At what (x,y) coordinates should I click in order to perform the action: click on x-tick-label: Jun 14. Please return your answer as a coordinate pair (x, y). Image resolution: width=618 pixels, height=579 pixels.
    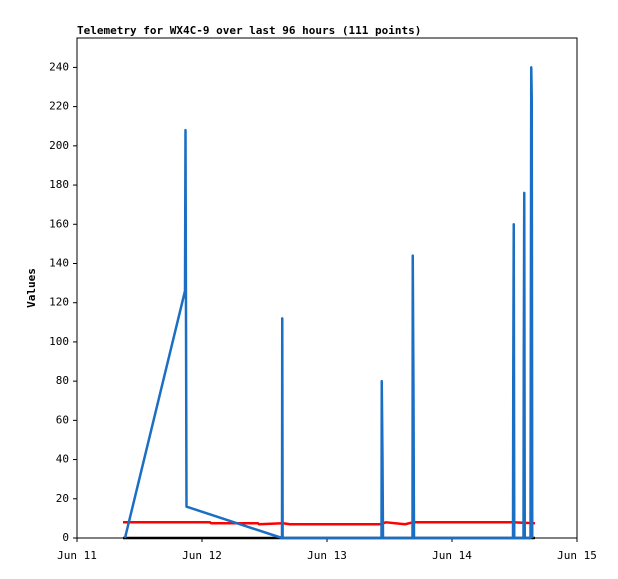
    Looking at the image, I should click on (452, 555).